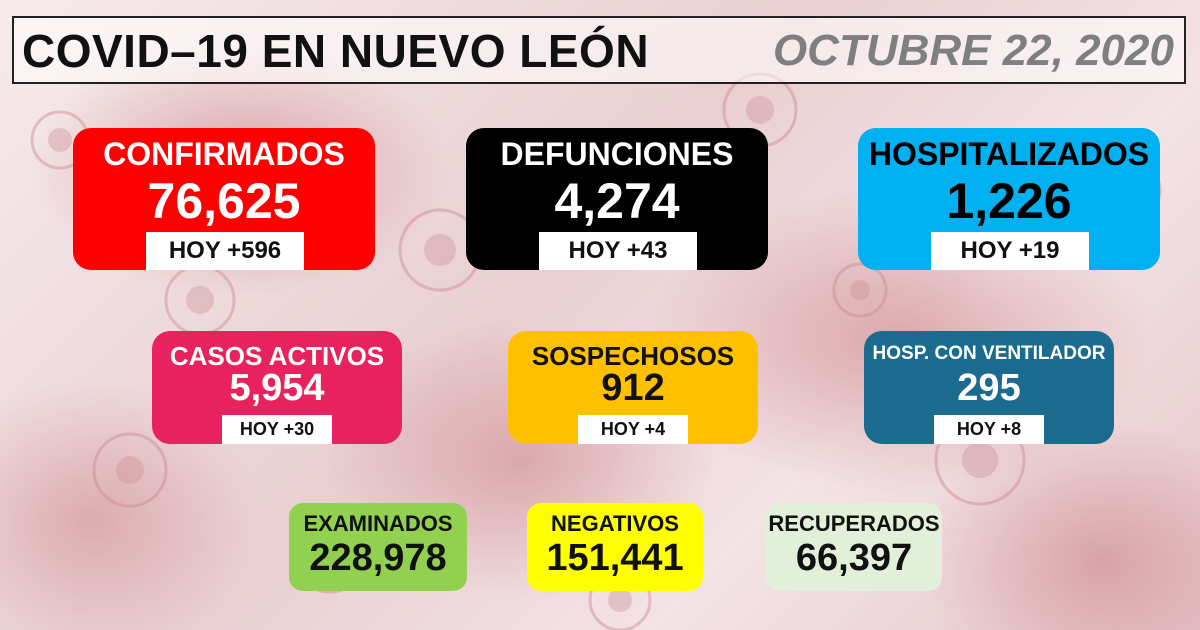 The width and height of the screenshot is (1200, 630). I want to click on card-casos-activos: CASOS ACTIVOS 5,954 HOY +30, so click(277, 387).